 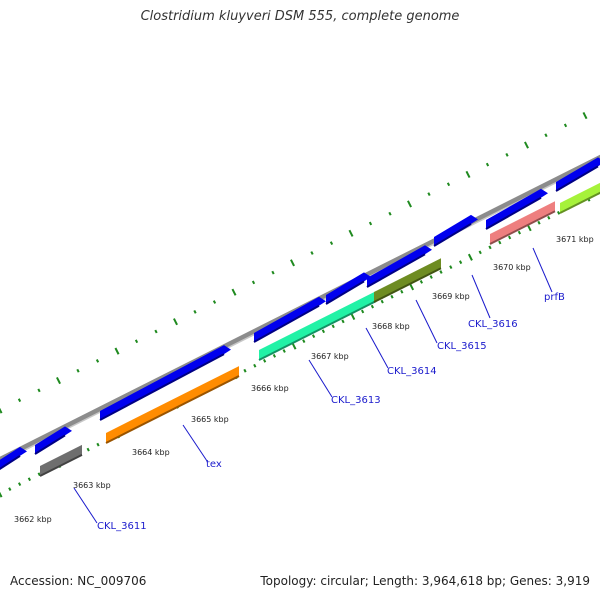 What do you see at coordinates (122, 526) in the screenshot?
I see `gene-label: CKL_3611` at bounding box center [122, 526].